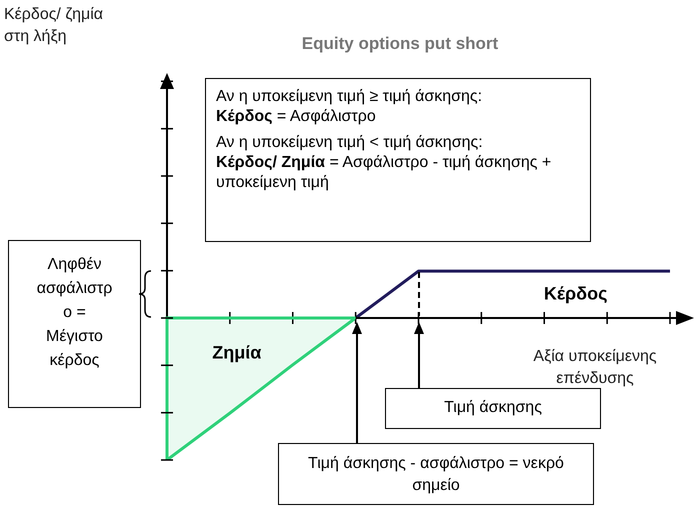 This screenshot has width=700, height=515. I want to click on x-axis-title: Αξία υποκείμενης επένδυσης, so click(595, 368).